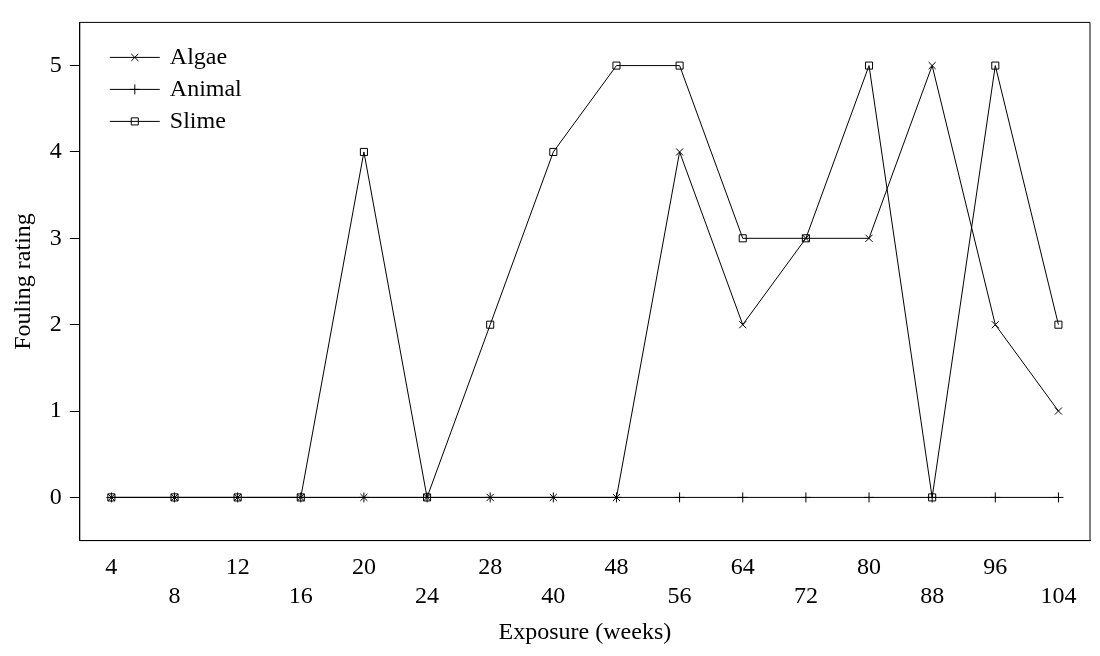  What do you see at coordinates (490, 566) in the screenshot?
I see `x-tick-label: 28` at bounding box center [490, 566].